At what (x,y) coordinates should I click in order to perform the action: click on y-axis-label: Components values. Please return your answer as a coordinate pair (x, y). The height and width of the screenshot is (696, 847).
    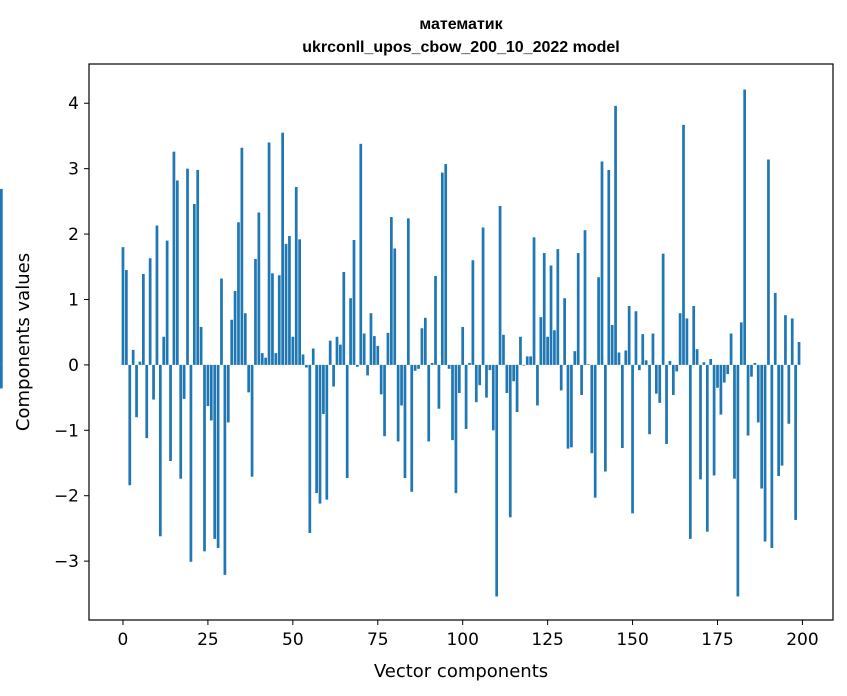
    Looking at the image, I should click on (23, 342).